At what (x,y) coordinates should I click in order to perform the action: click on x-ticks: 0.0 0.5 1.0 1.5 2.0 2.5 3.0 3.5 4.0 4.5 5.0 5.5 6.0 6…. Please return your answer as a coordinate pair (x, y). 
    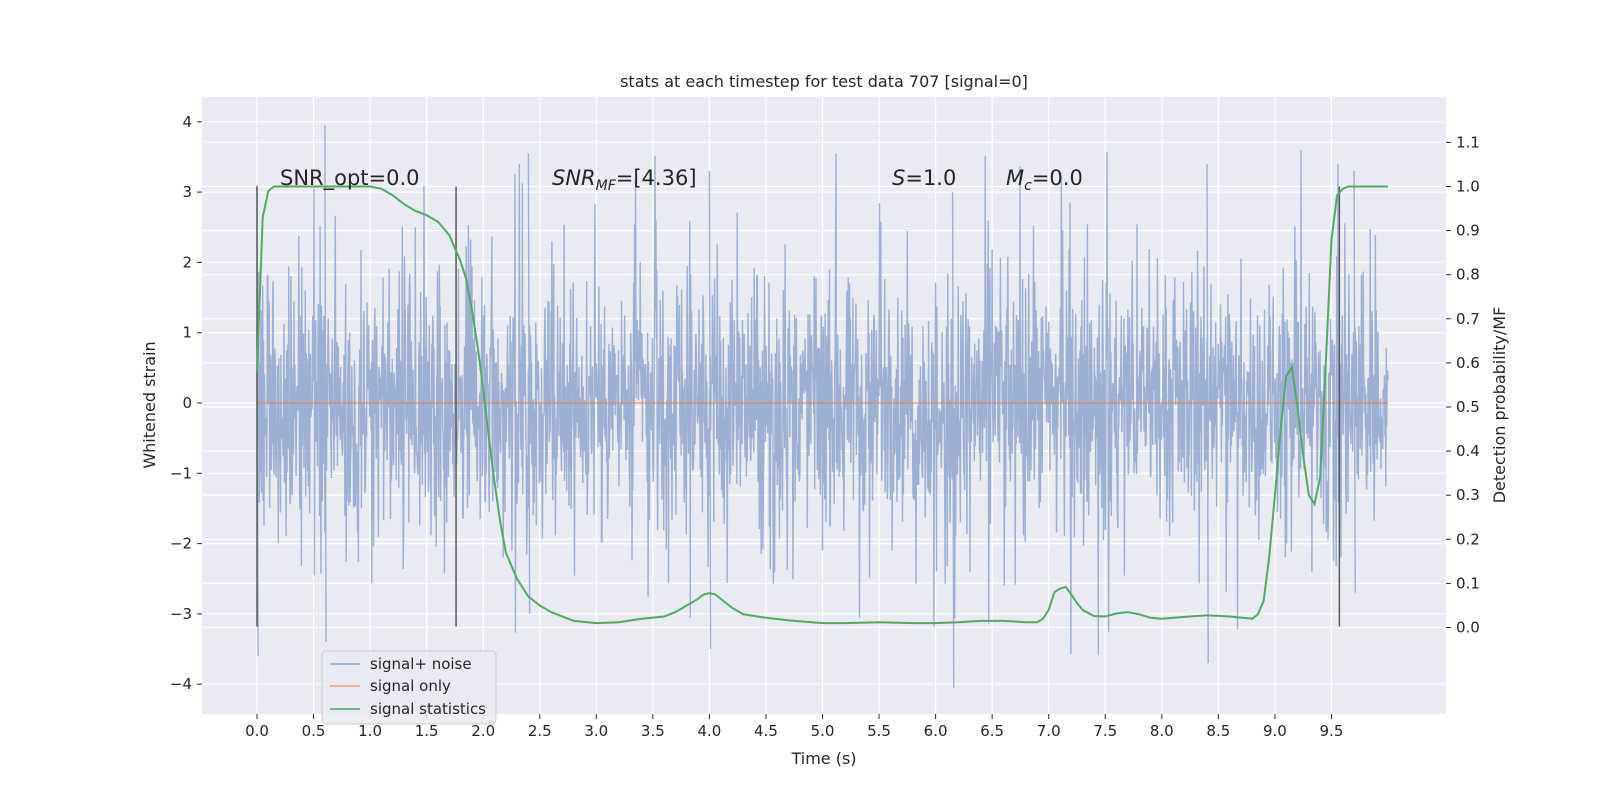
    Looking at the image, I should click on (794, 727).